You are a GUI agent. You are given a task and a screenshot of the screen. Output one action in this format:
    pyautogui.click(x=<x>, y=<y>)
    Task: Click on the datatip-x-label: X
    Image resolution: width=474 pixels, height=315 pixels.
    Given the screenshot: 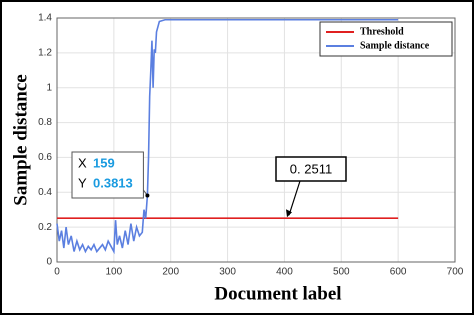 What is the action you would take?
    pyautogui.click(x=82, y=162)
    